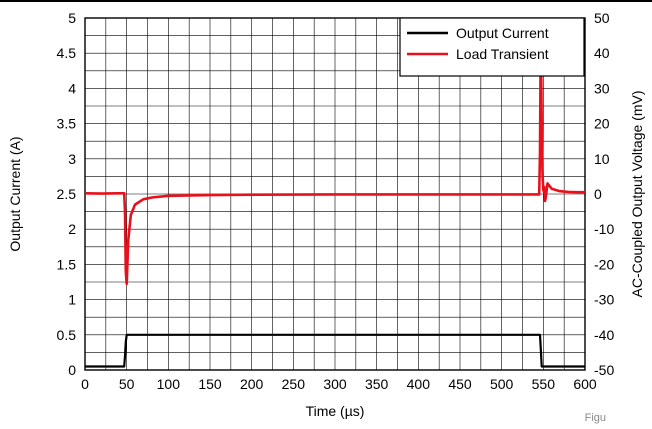  Describe the element at coordinates (85, 384) in the screenshot. I see `x-tick-label: 0` at that location.